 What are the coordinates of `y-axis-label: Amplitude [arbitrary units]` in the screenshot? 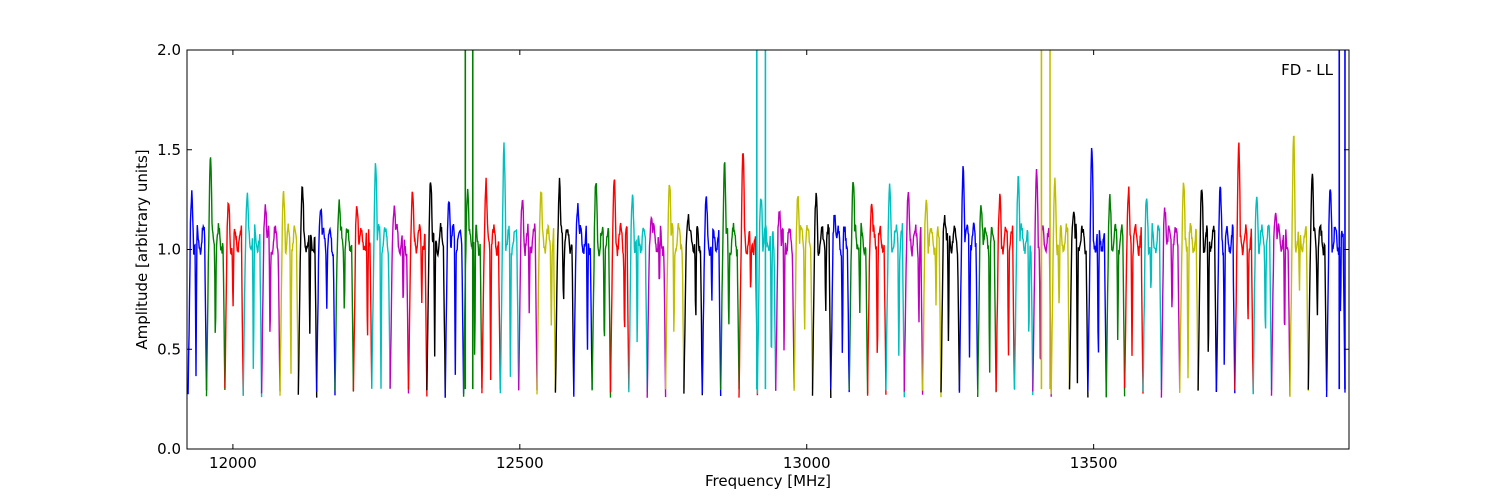 It's located at (142, 249).